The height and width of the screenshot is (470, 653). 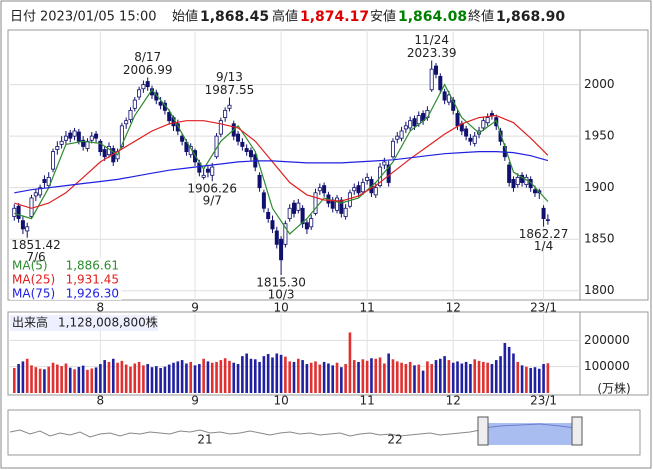 What do you see at coordinates (529, 434) in the screenshot?
I see `range-selection` at bounding box center [529, 434].